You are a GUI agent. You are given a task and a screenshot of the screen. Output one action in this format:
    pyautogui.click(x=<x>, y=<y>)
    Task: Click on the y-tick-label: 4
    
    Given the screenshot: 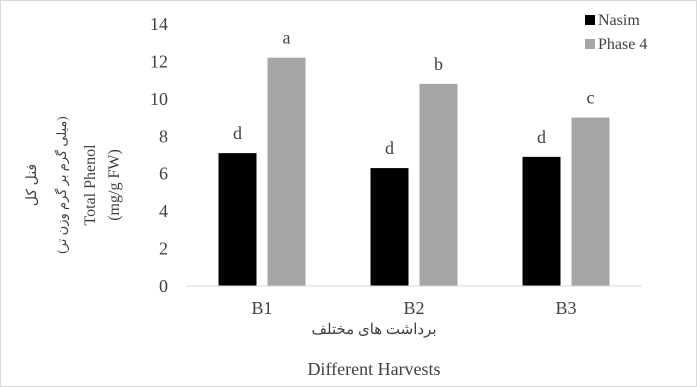 What is the action you would take?
    pyautogui.click(x=163, y=211)
    